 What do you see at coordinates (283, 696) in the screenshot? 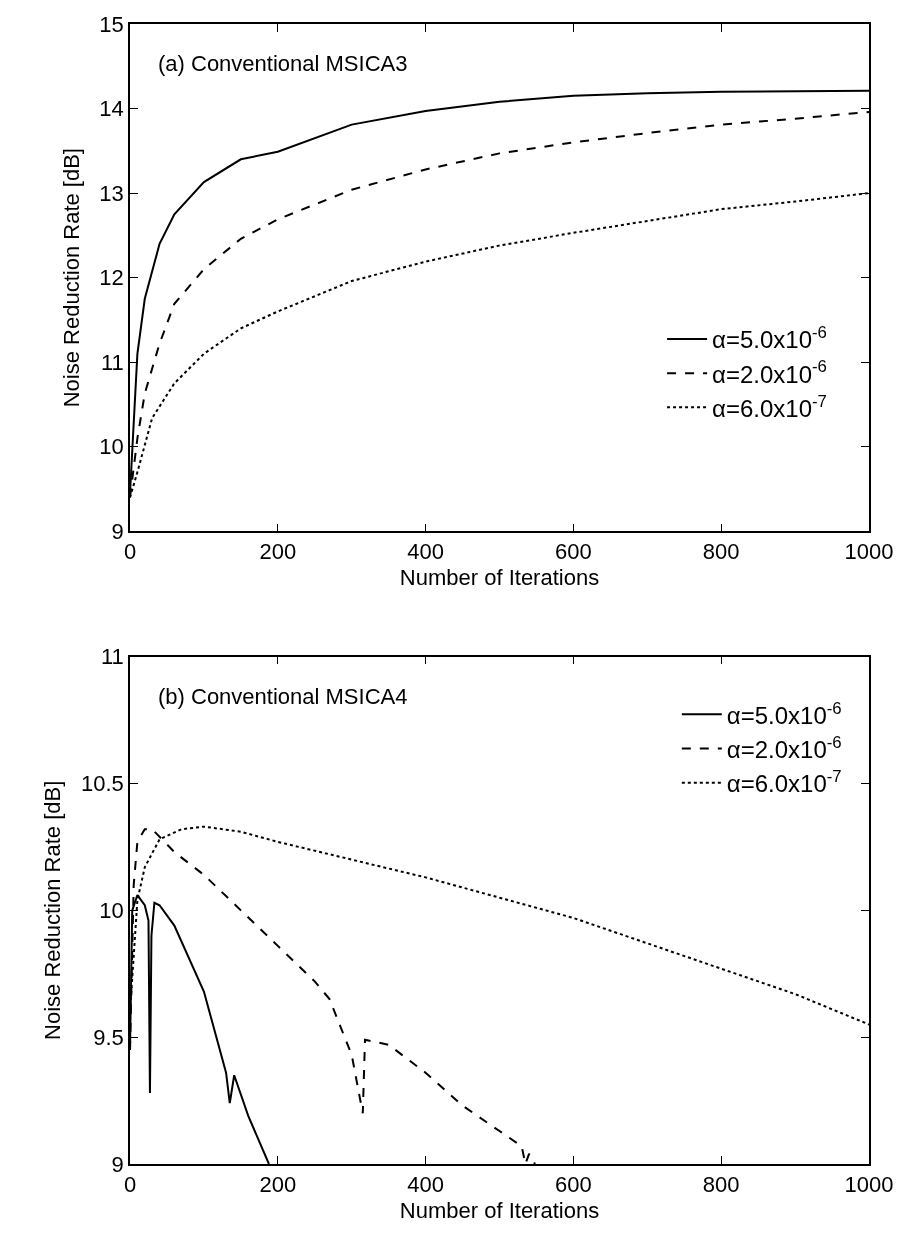
I see `text: (b) Conventional MSICA4` at bounding box center [283, 696].